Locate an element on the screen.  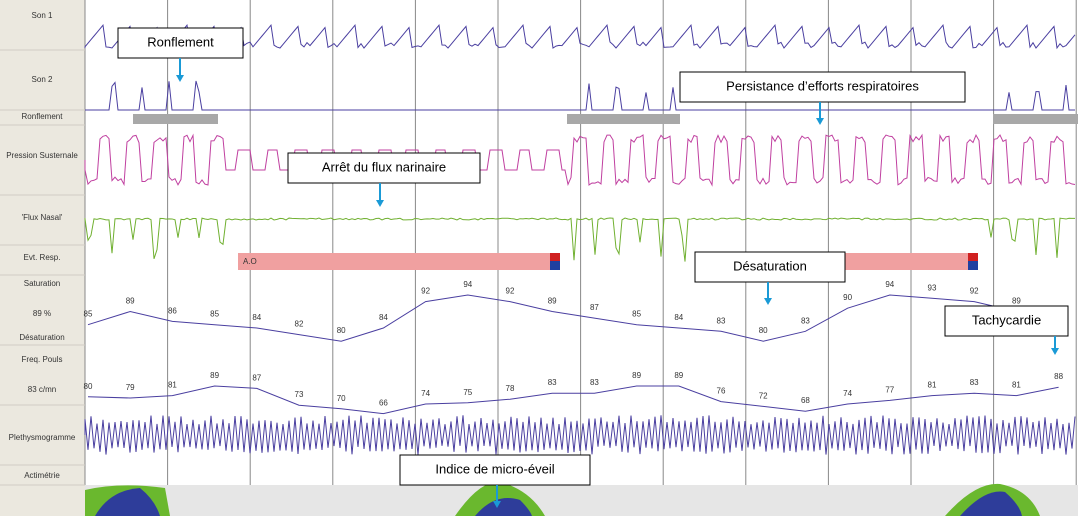
flow-trace is located at coordinates (580, 239).